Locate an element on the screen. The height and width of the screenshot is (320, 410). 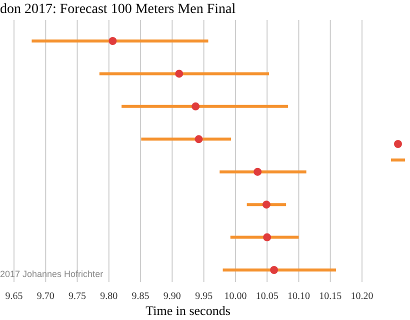
x-tick-label: 10.00 is located at coordinates (235, 296).